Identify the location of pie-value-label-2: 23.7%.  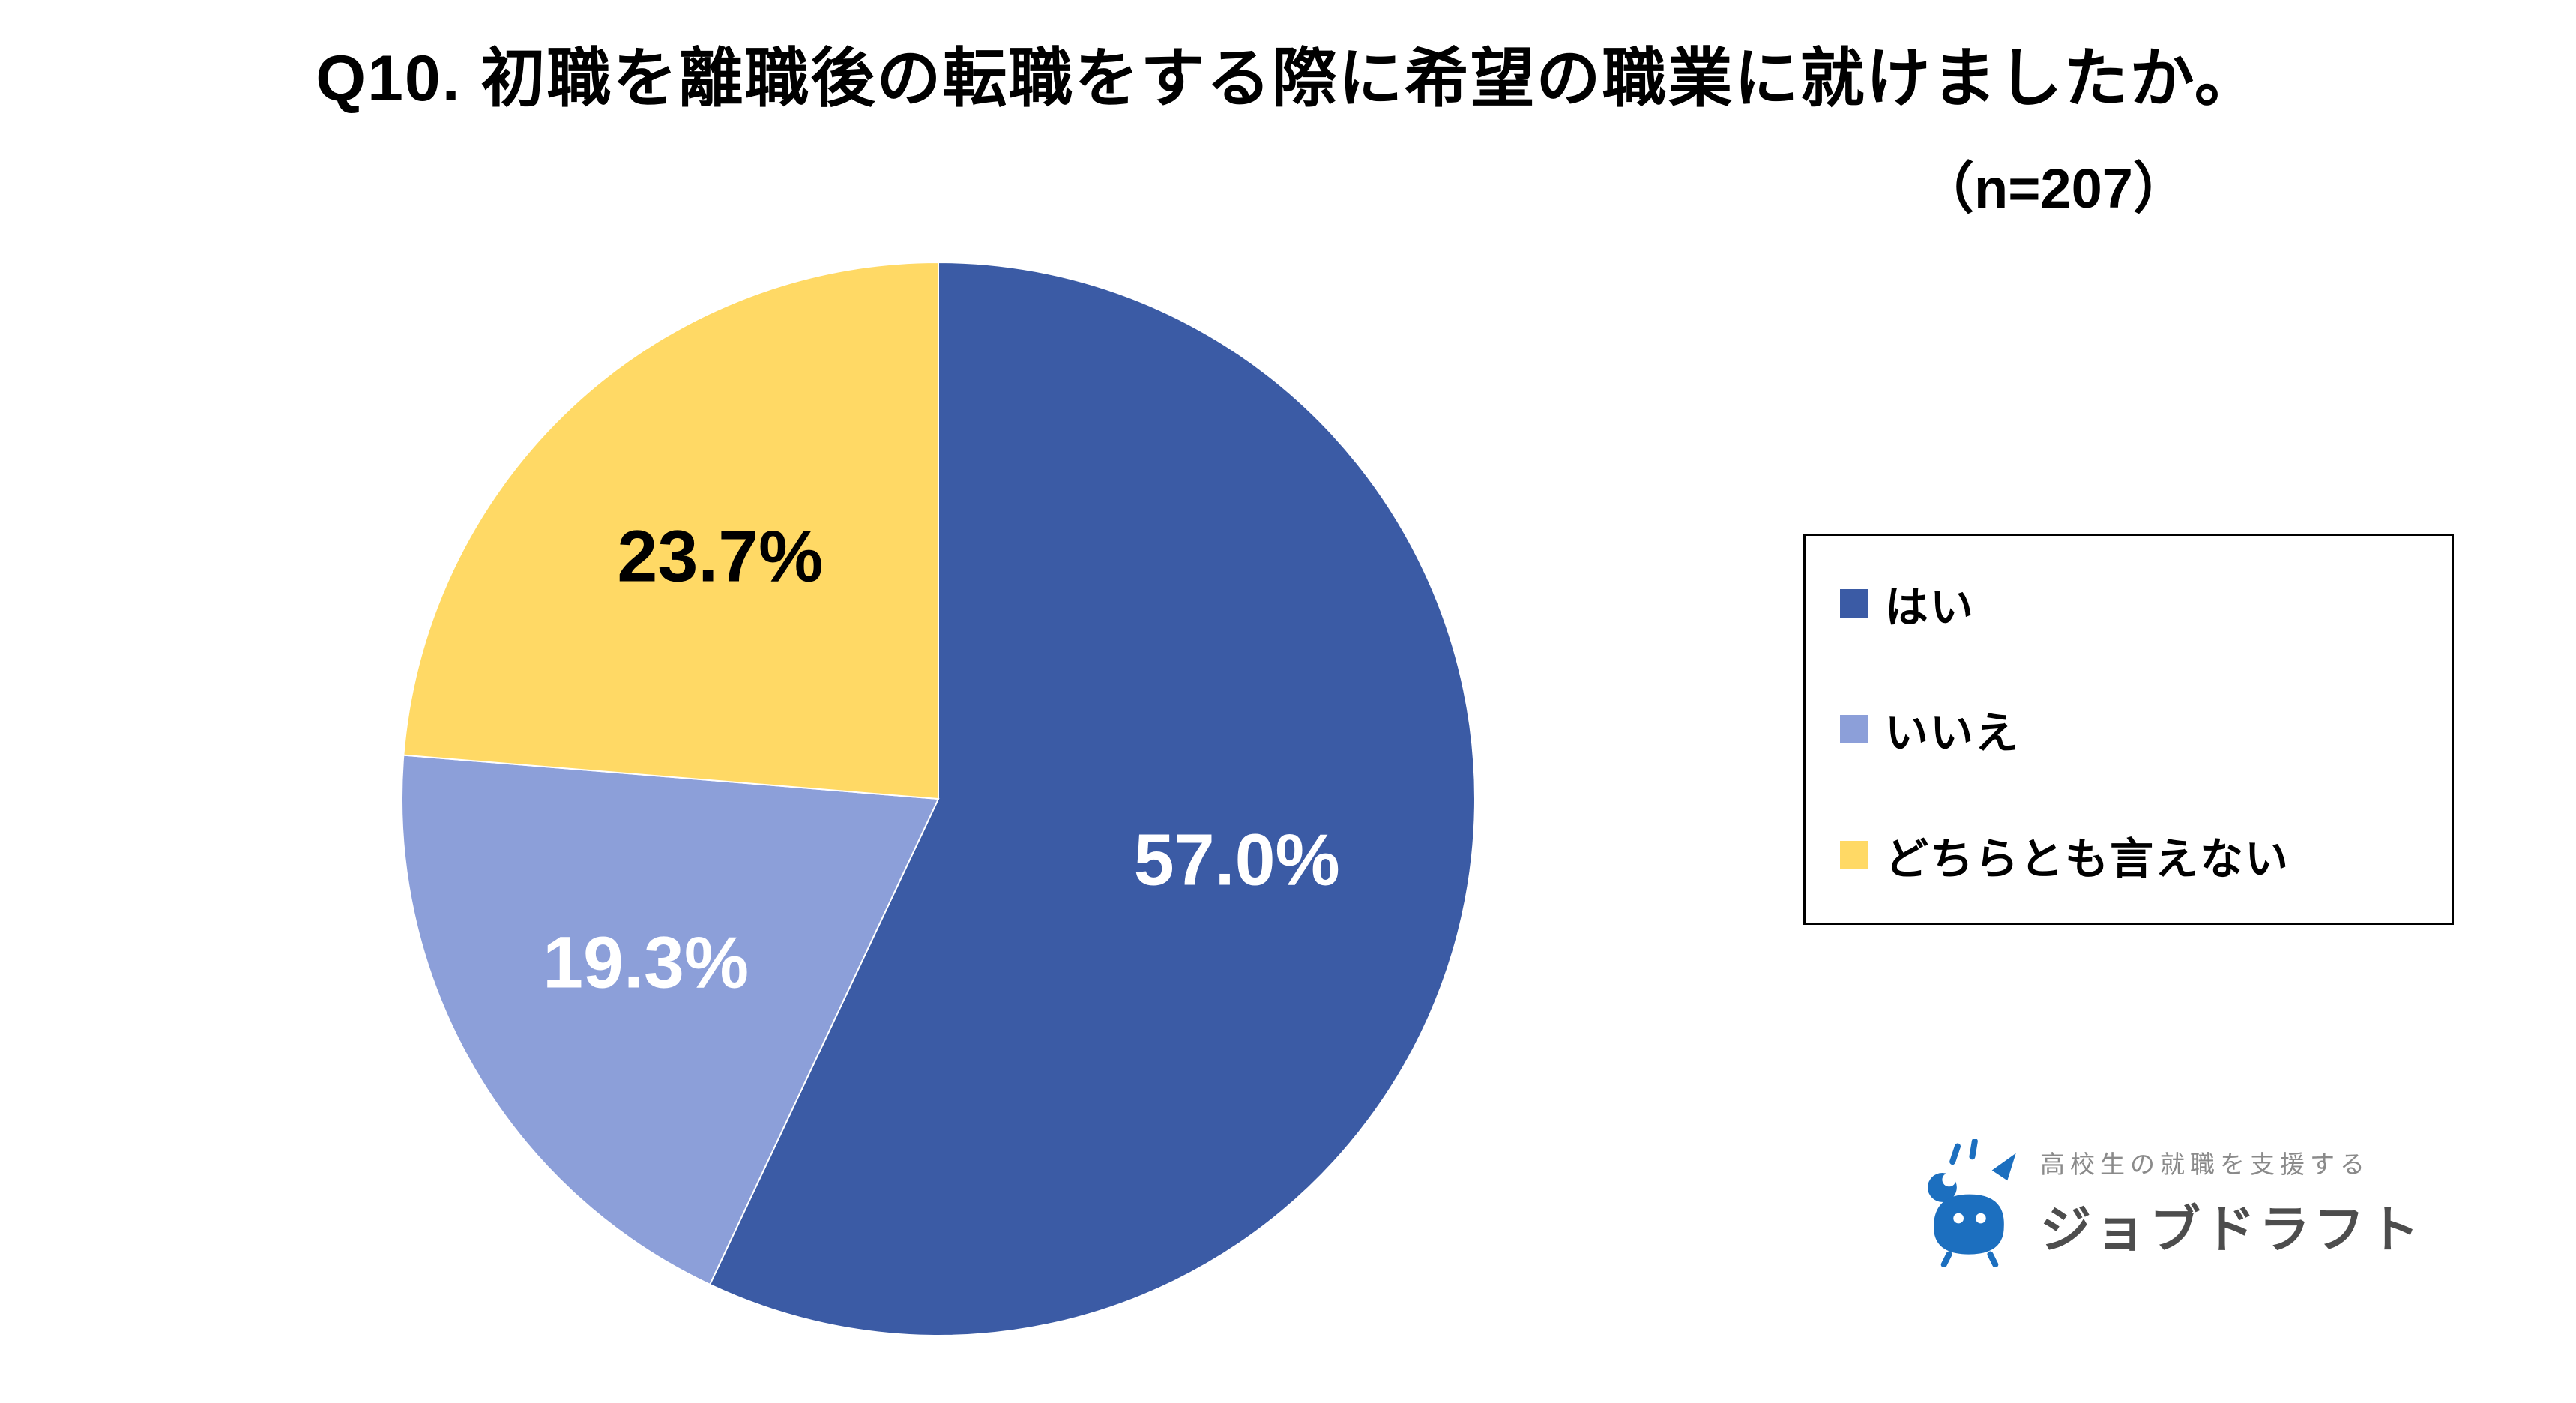
(720, 556).